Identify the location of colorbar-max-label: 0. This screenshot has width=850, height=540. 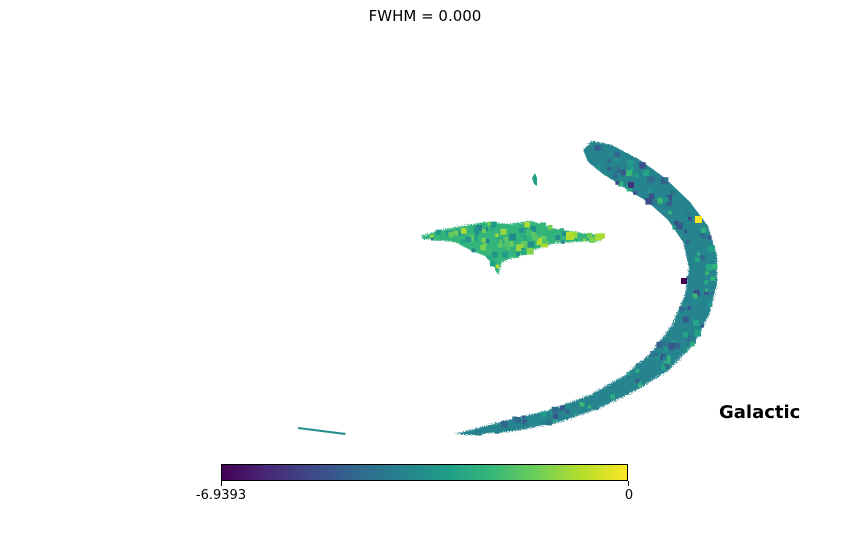
(629, 495).